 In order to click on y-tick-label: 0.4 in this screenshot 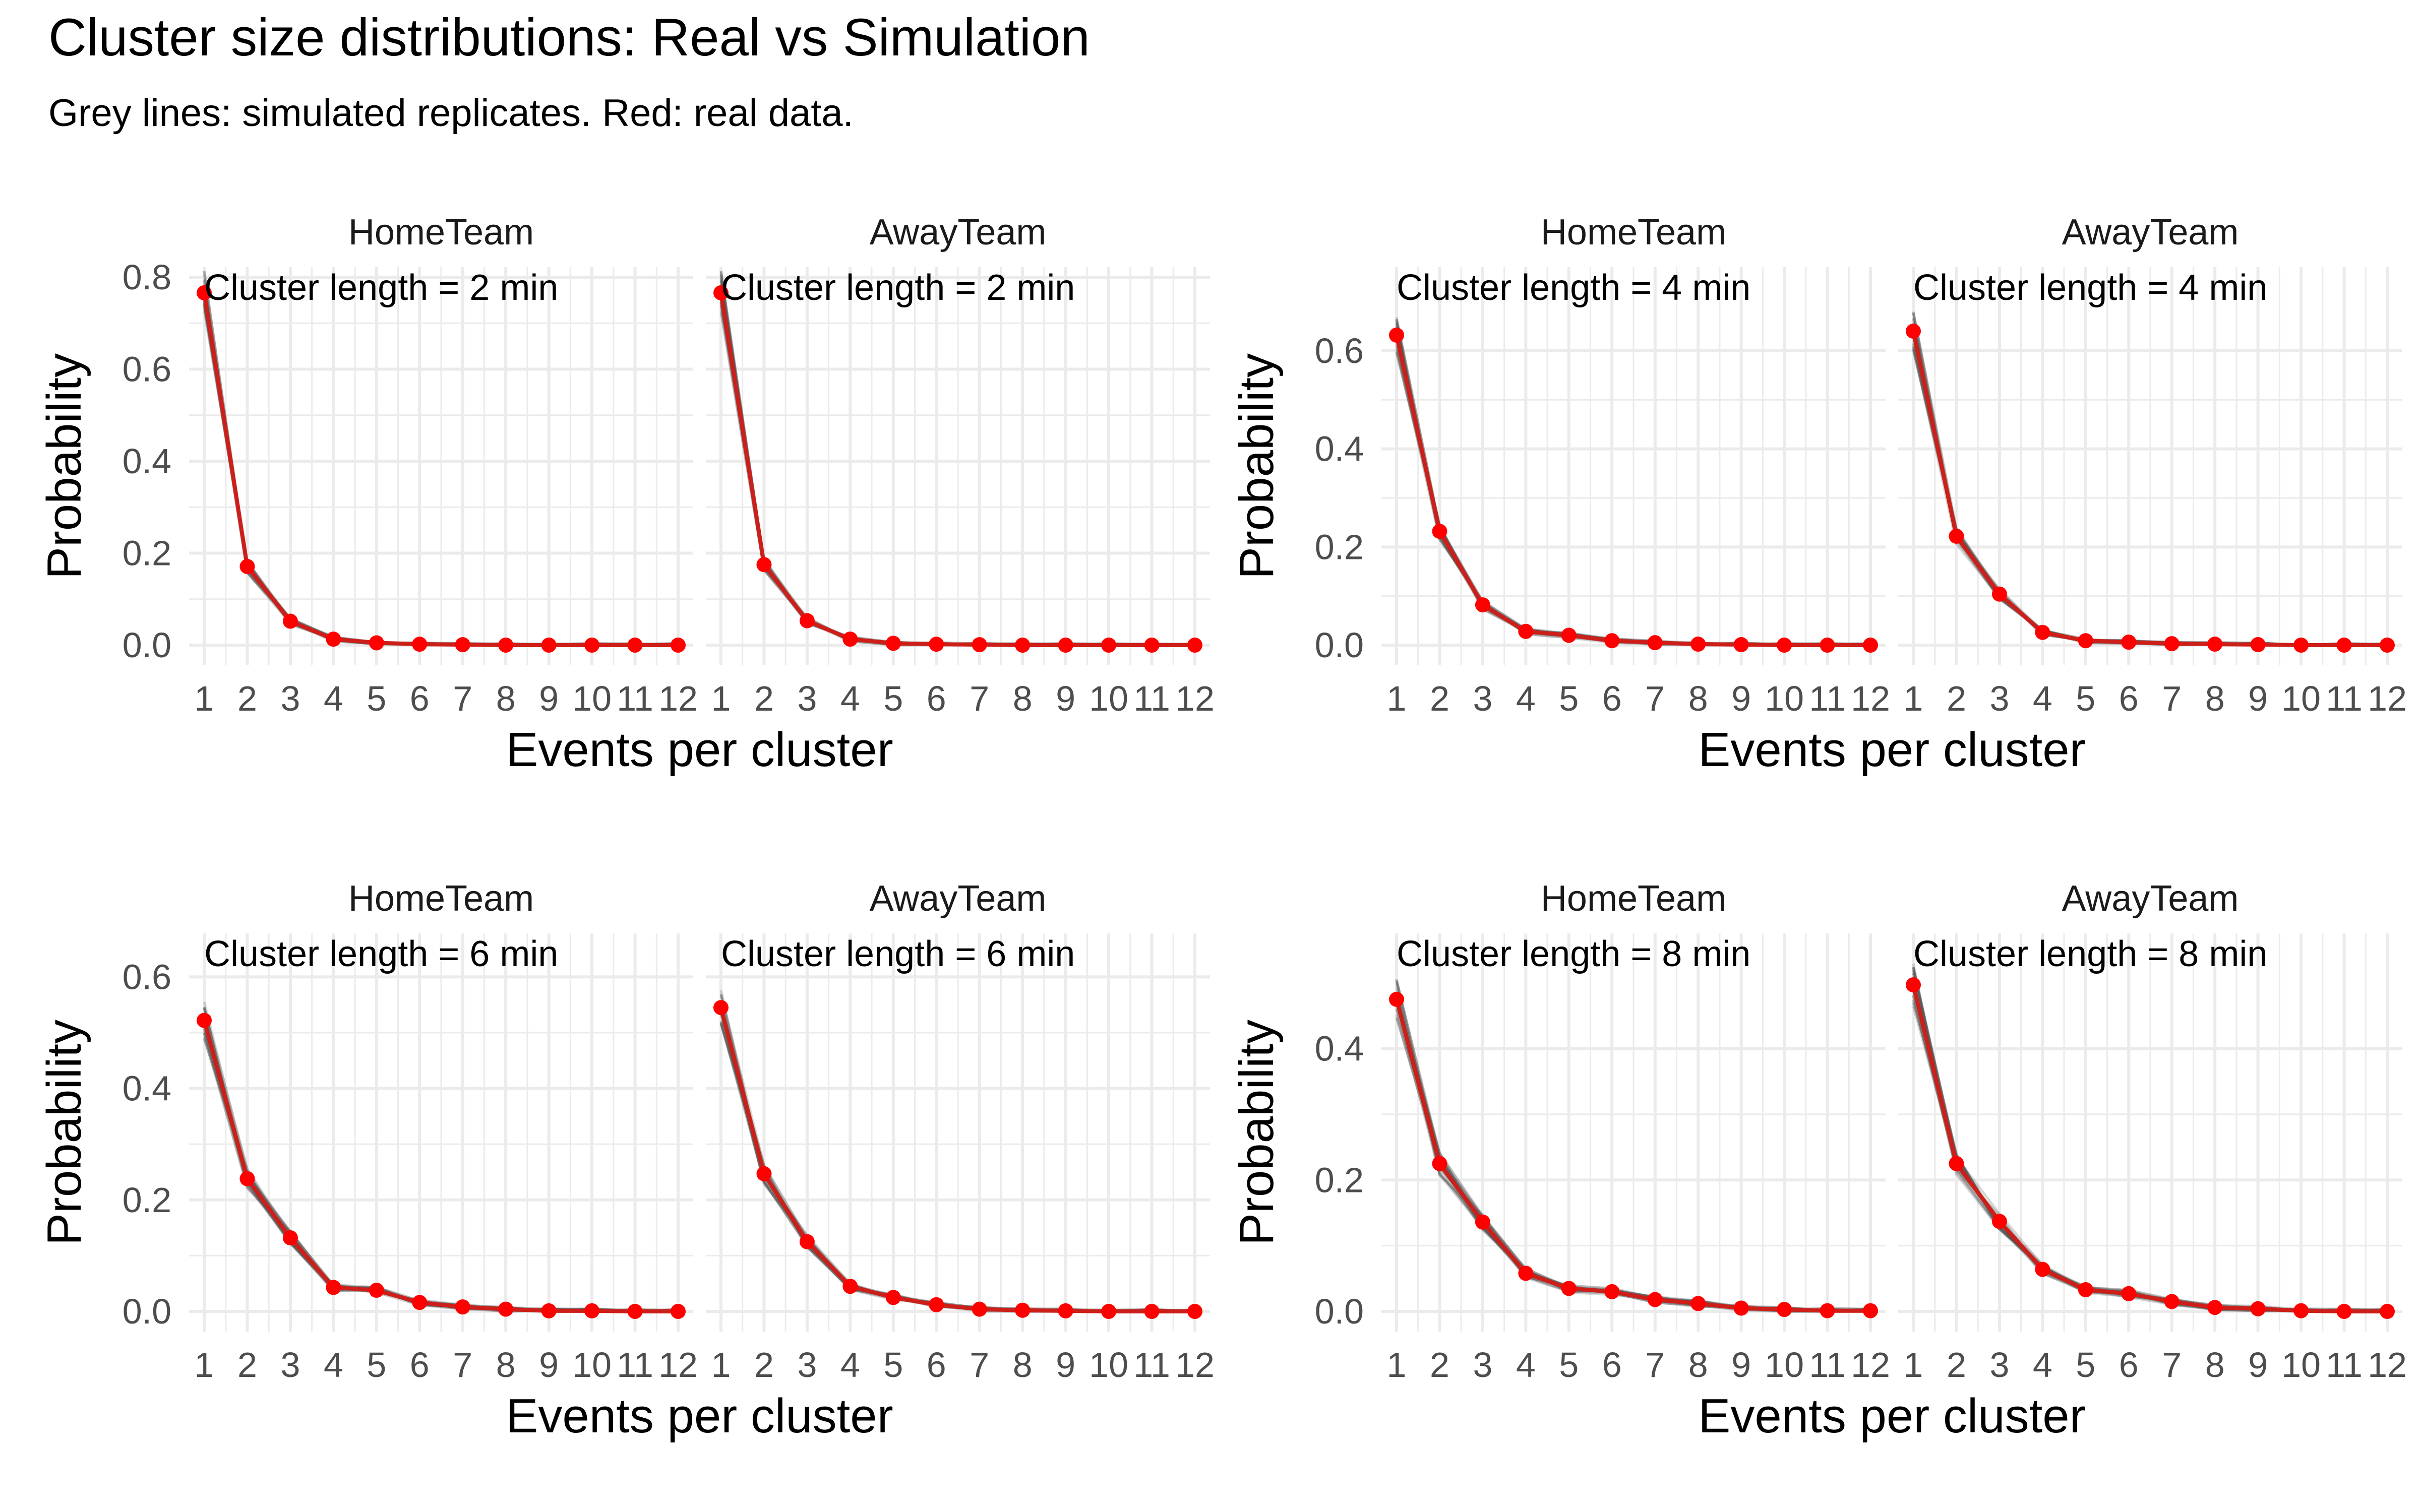, I will do `click(1339, 1049)`.